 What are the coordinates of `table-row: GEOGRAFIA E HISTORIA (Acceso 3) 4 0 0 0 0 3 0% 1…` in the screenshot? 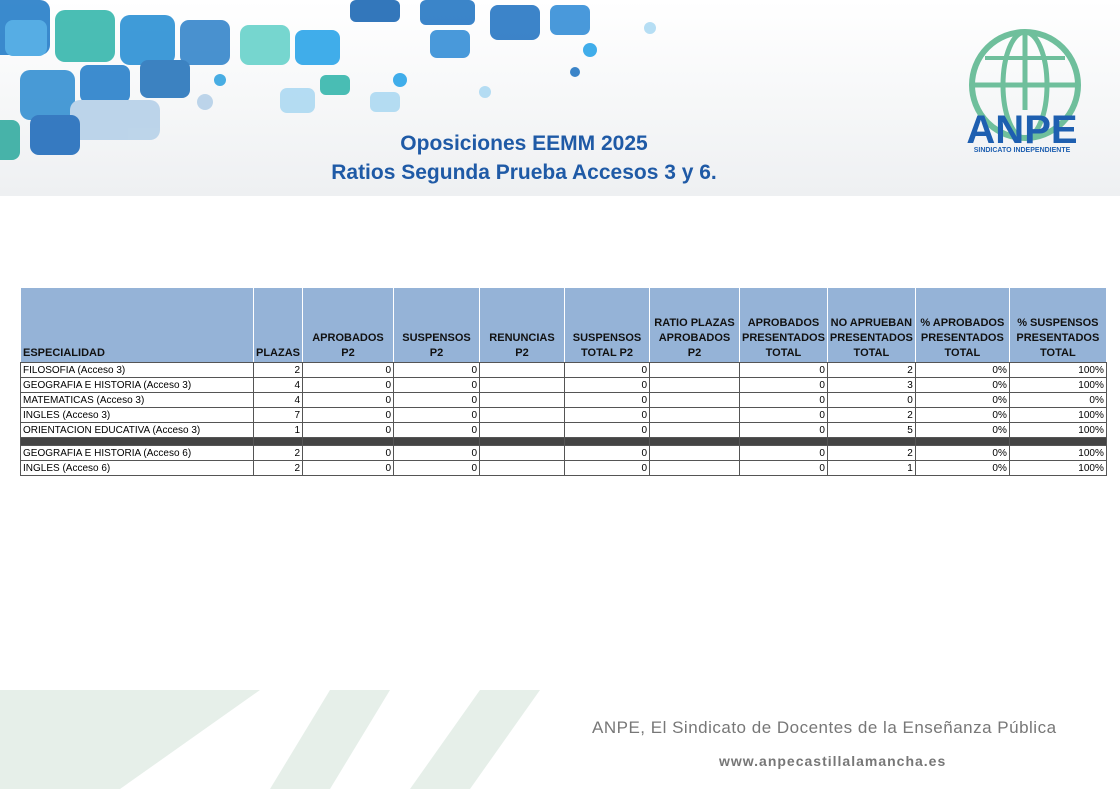 It's located at (563, 385).